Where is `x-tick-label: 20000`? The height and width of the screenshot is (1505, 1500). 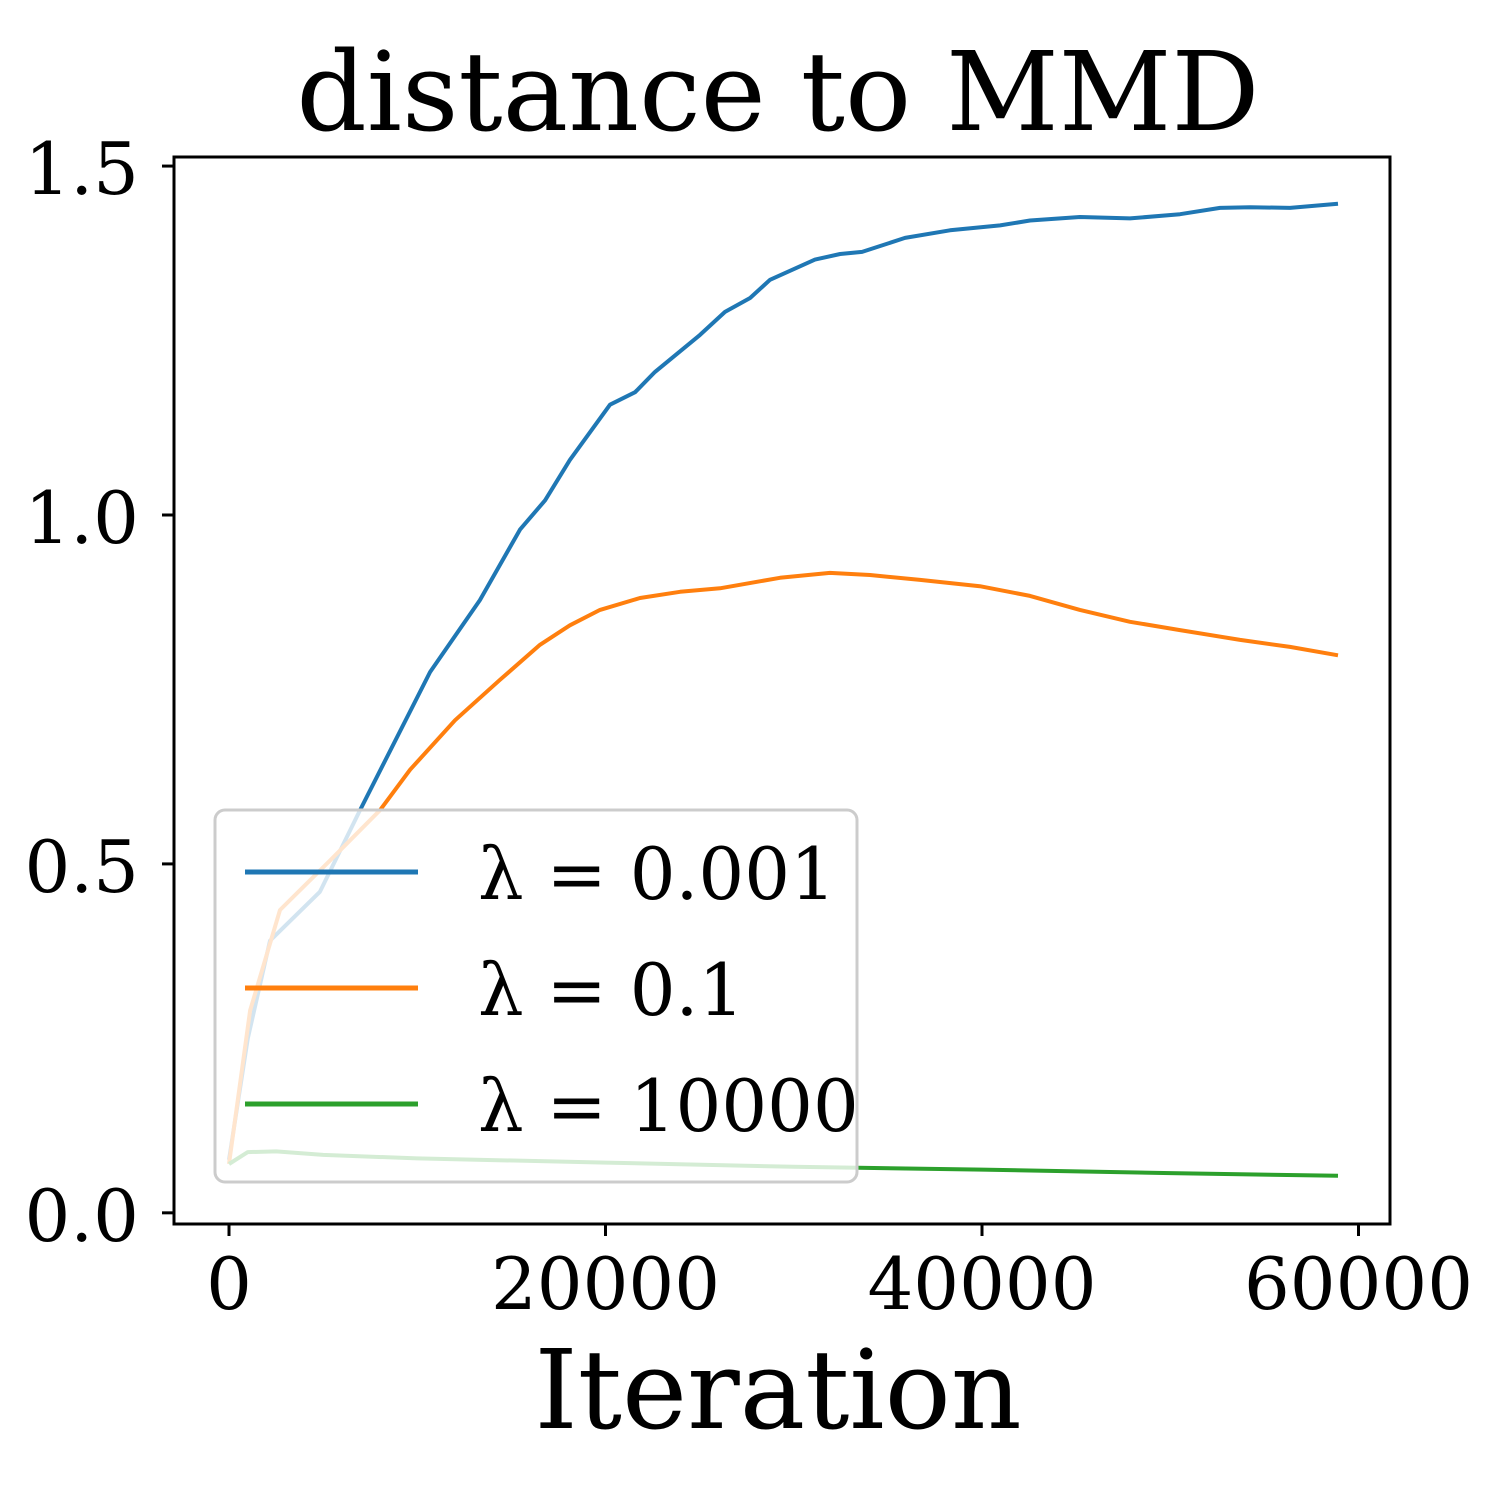 x-tick-label: 20000 is located at coordinates (605, 1284).